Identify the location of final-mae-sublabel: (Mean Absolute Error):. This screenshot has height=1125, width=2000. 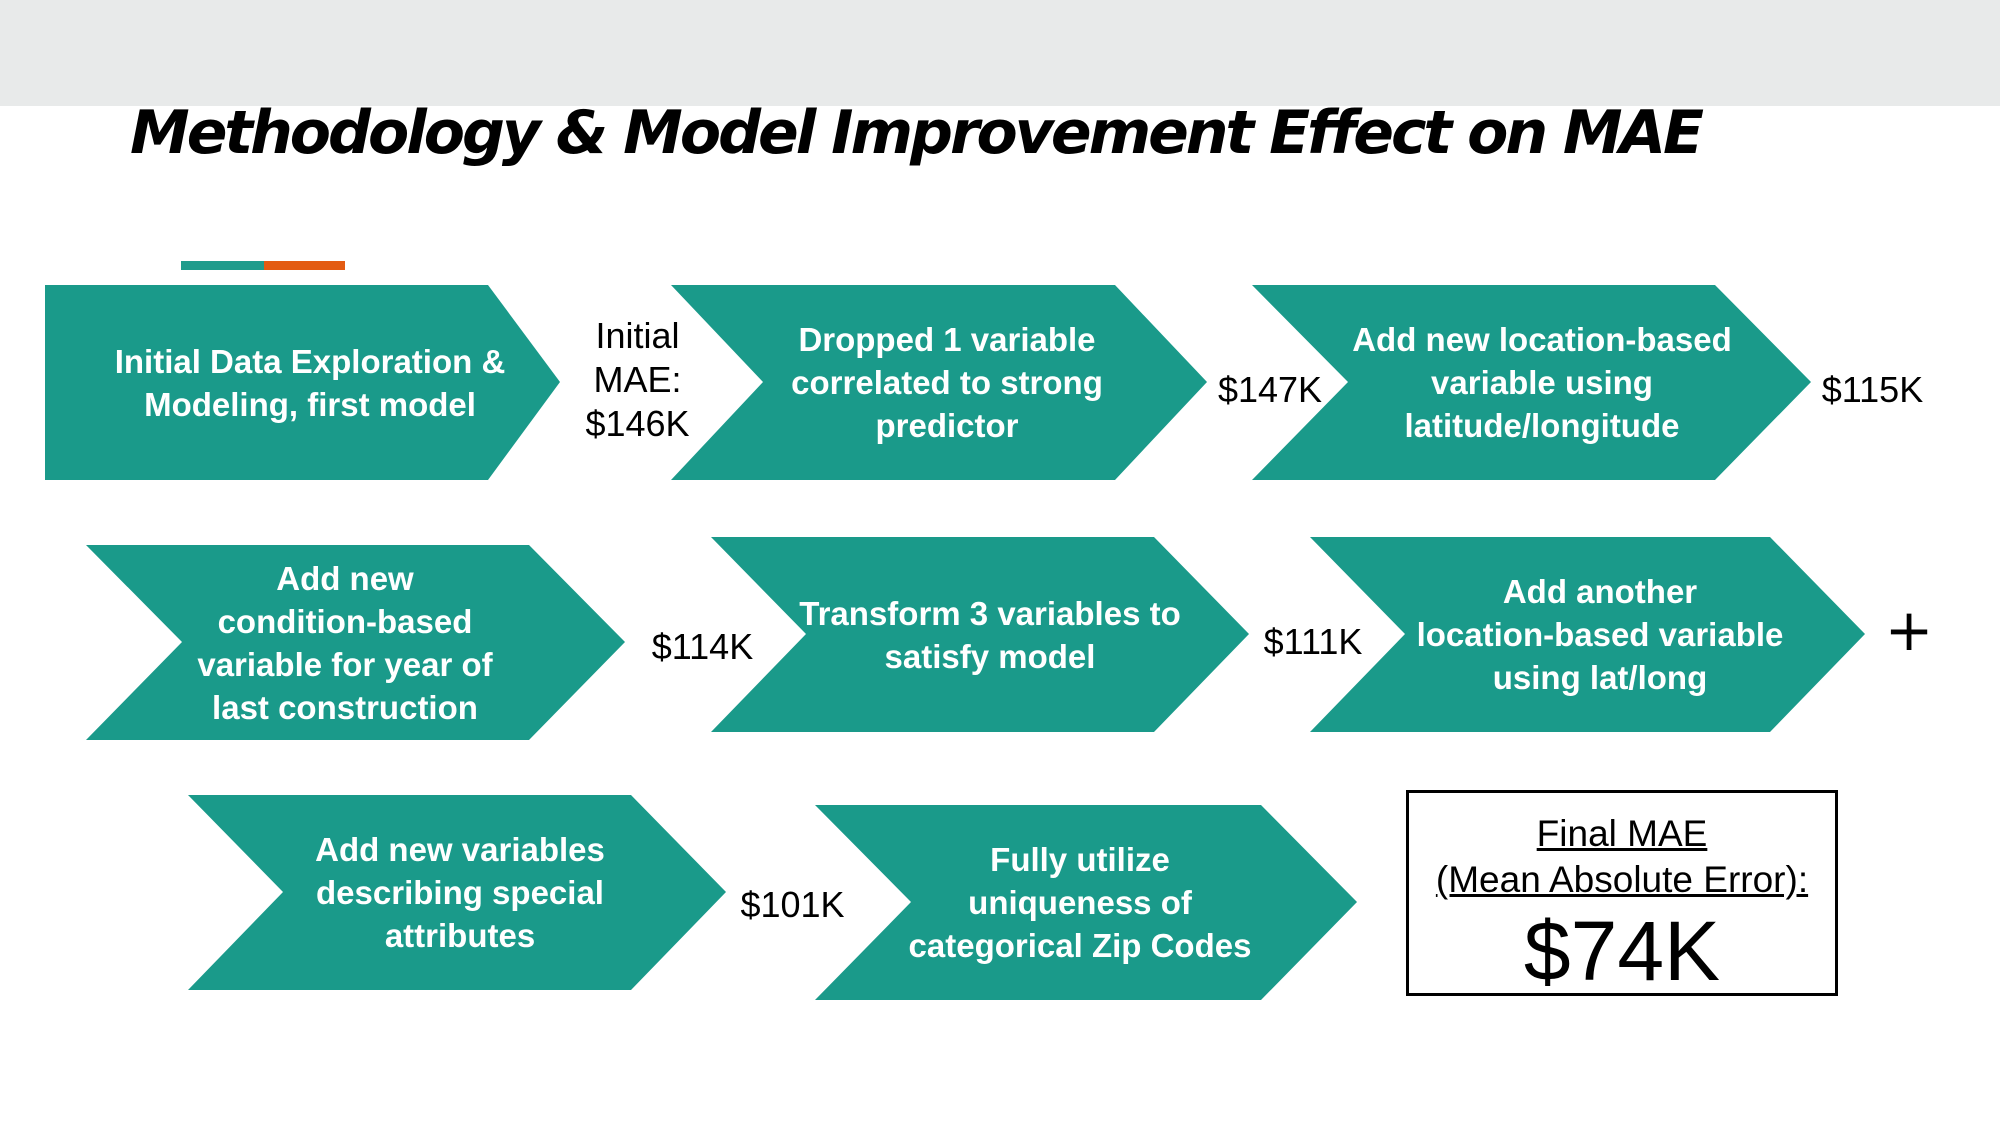
(1622, 879).